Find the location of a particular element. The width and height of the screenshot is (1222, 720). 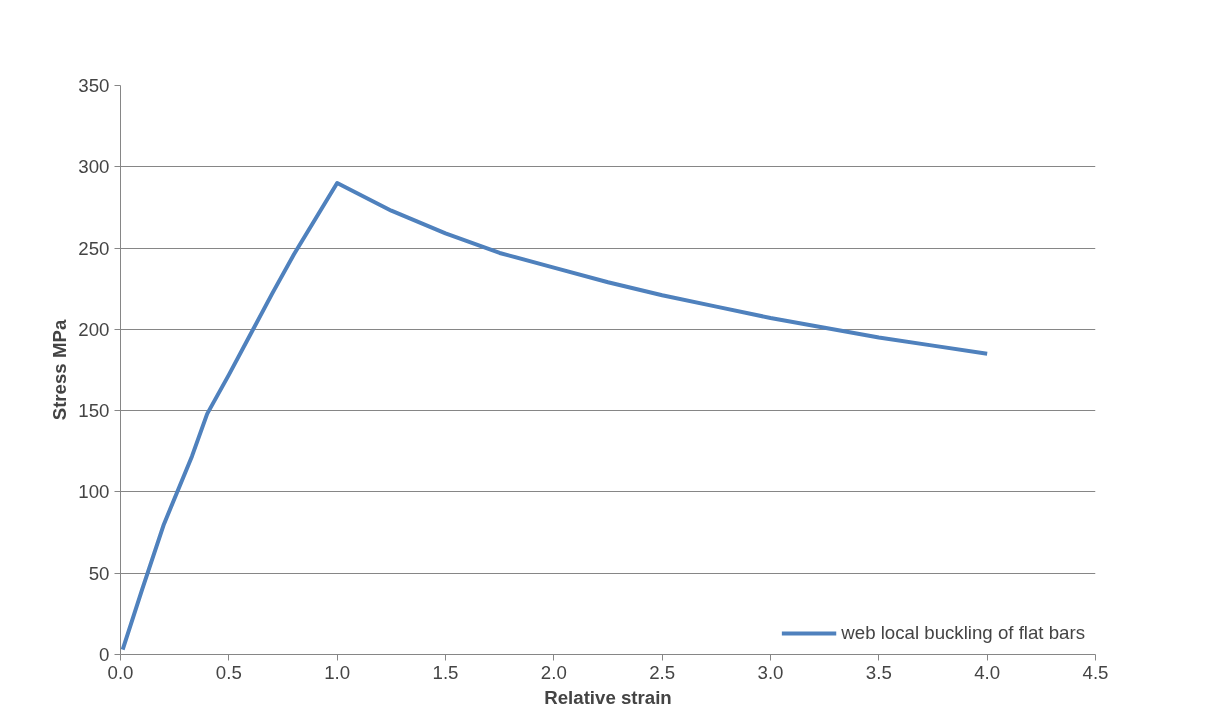

x-tick-label: 0.0 is located at coordinates (120, 672).